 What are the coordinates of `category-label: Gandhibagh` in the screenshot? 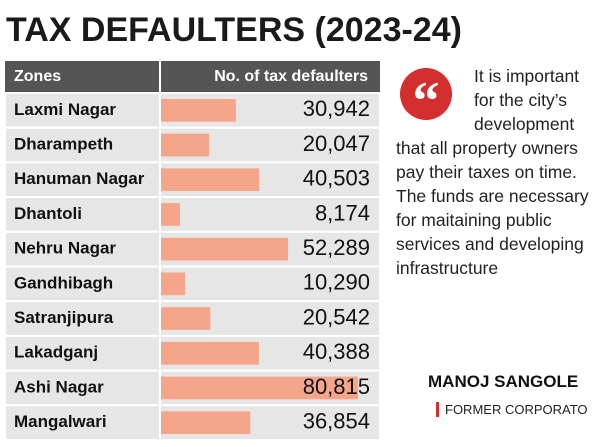 It's located at (63, 282).